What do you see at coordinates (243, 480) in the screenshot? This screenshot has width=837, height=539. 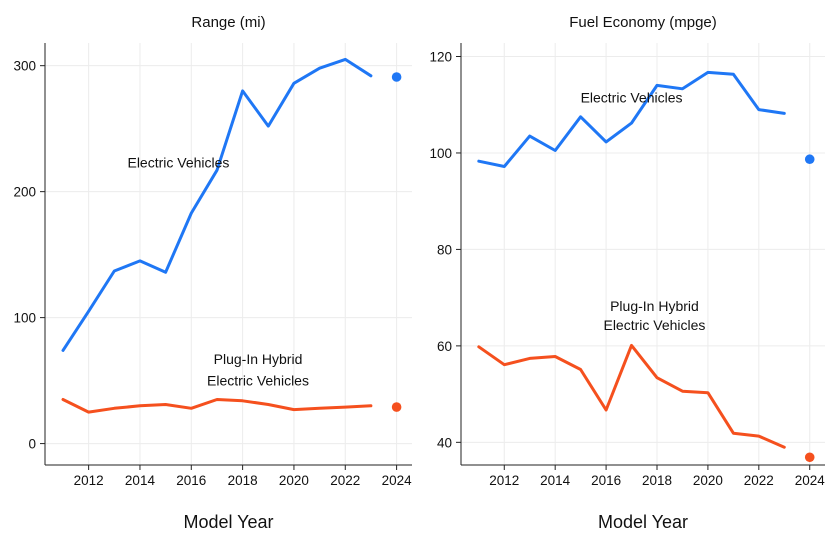 I see `range-x-tick-label: 2018` at bounding box center [243, 480].